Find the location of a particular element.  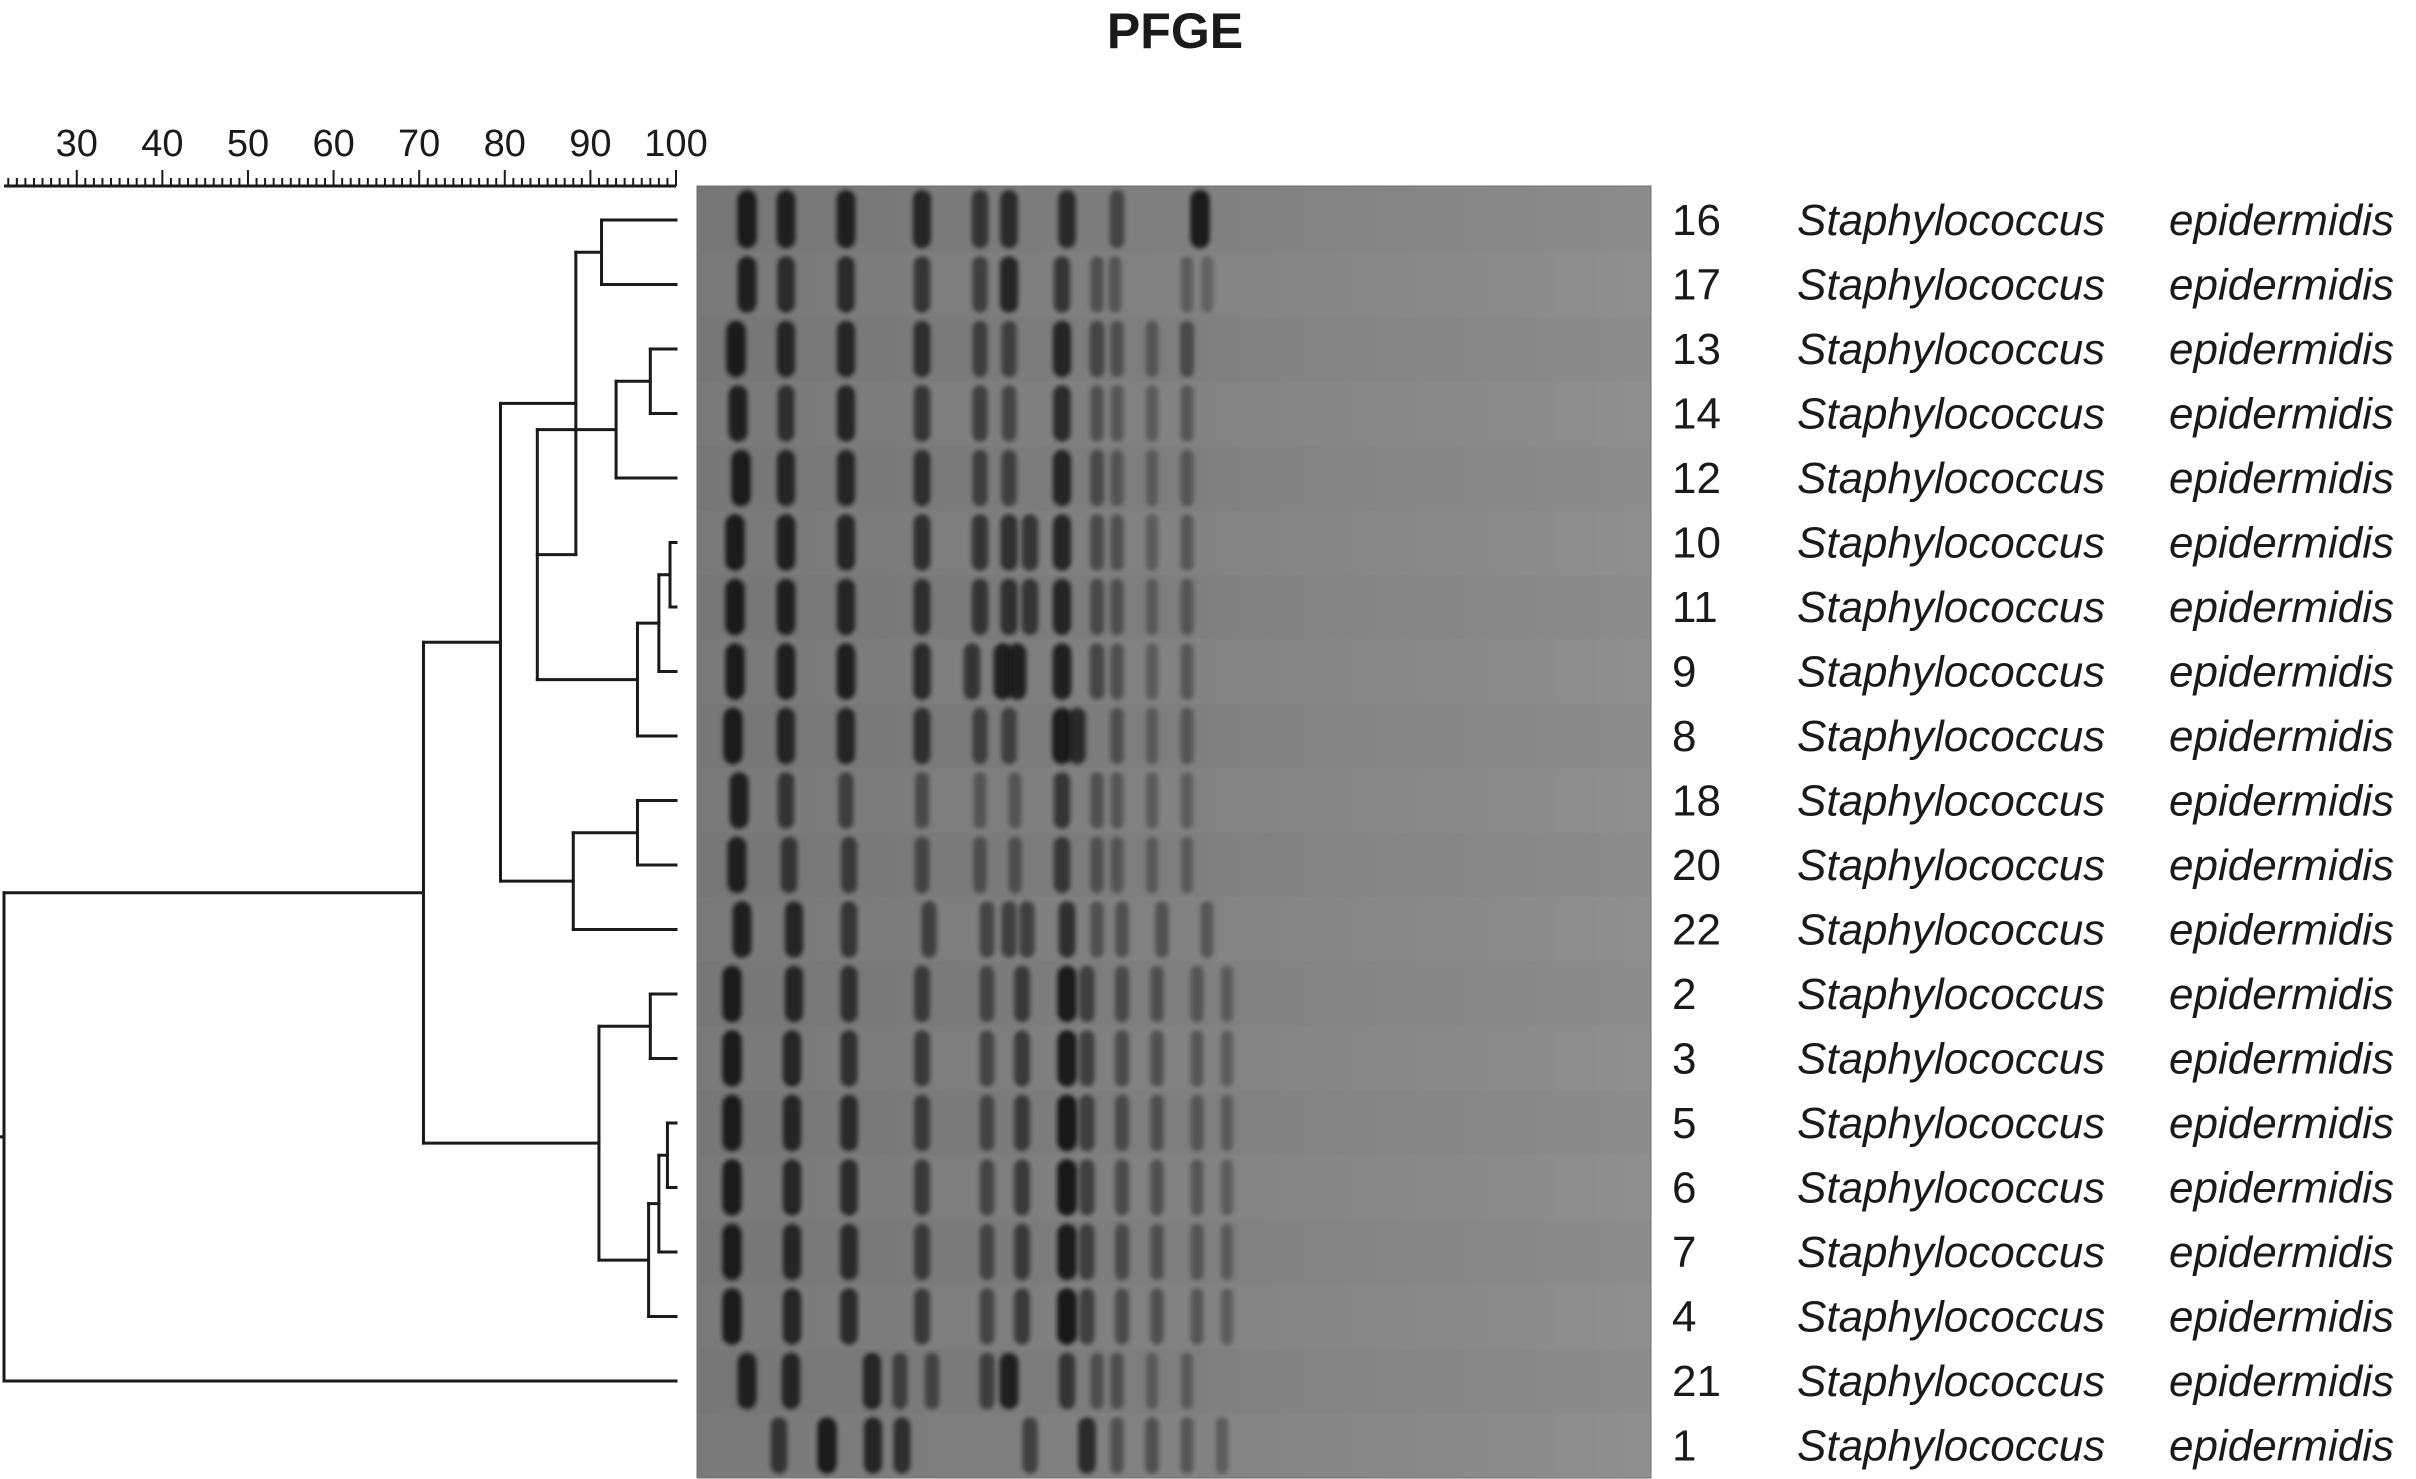

isolate-row: 12 Staphylococcus epidermidis is located at coordinates (2033, 478).